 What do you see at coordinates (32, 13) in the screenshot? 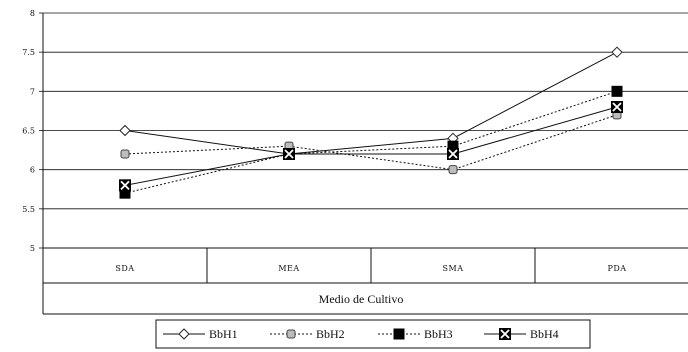
I see `y-tick-label: 8` at bounding box center [32, 13].